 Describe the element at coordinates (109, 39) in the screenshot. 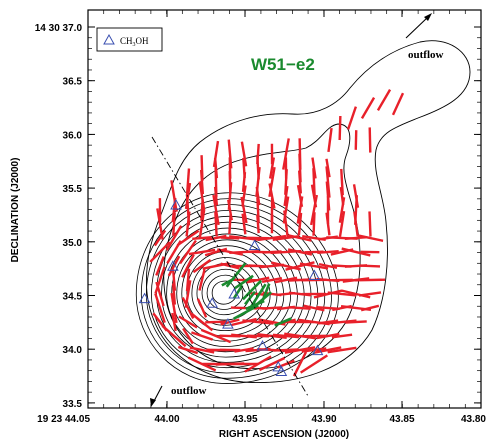

I see `triangle-icon` at that location.